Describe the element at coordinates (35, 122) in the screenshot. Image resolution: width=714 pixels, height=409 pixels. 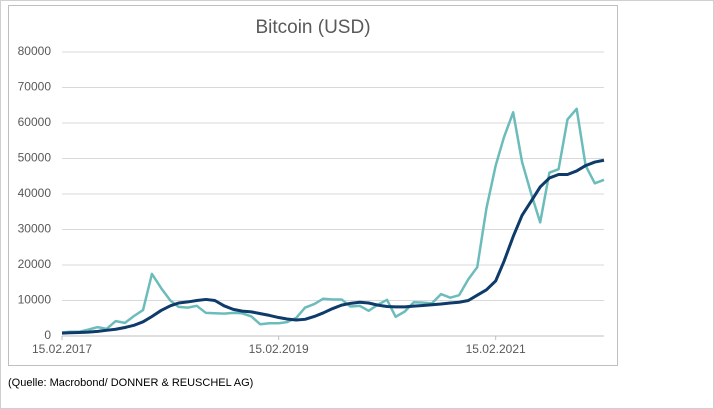
I see `y-tick-label: 60000` at that location.